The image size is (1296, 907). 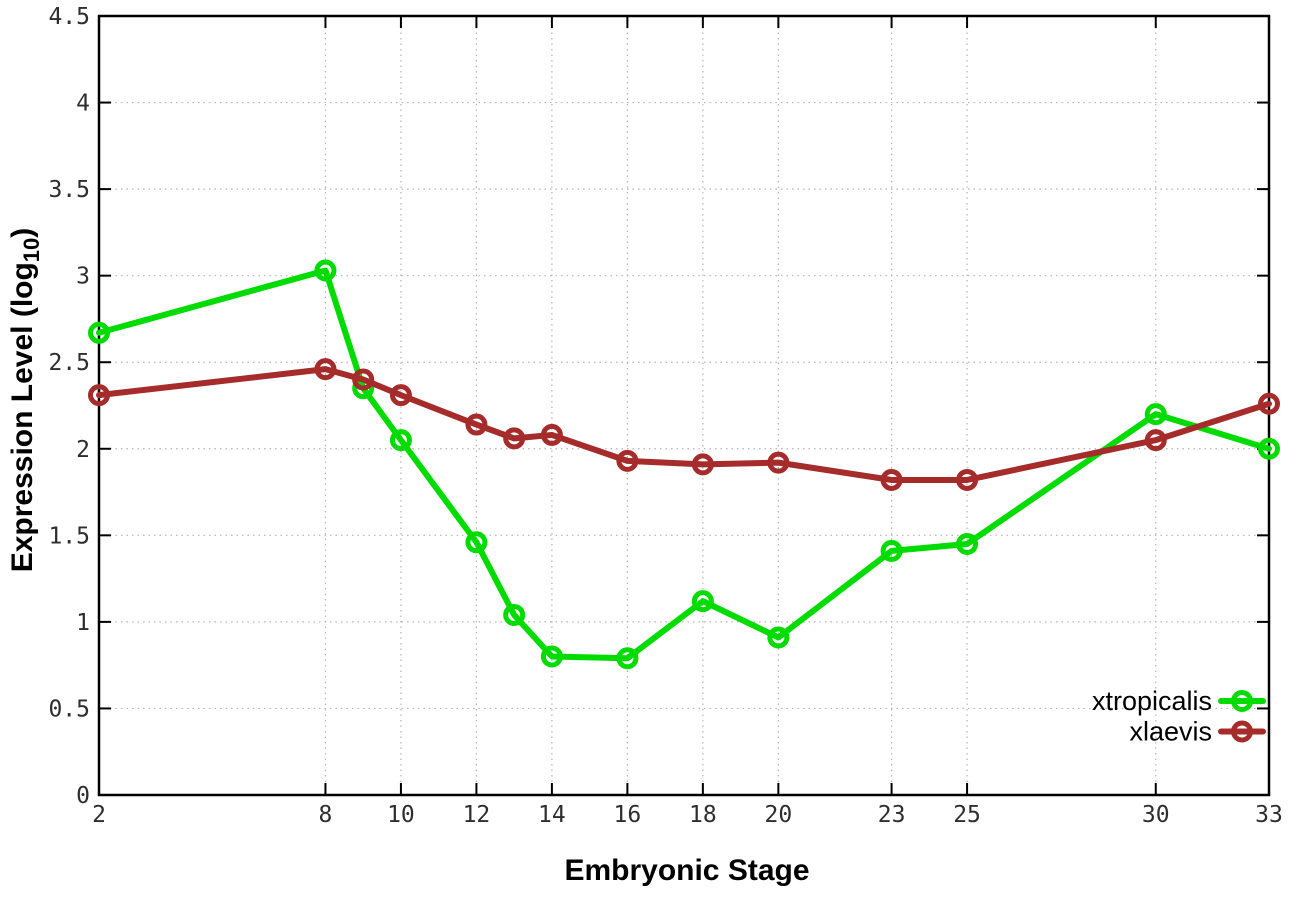 What do you see at coordinates (892, 815) in the screenshot?
I see `x-tick-label: 23` at bounding box center [892, 815].